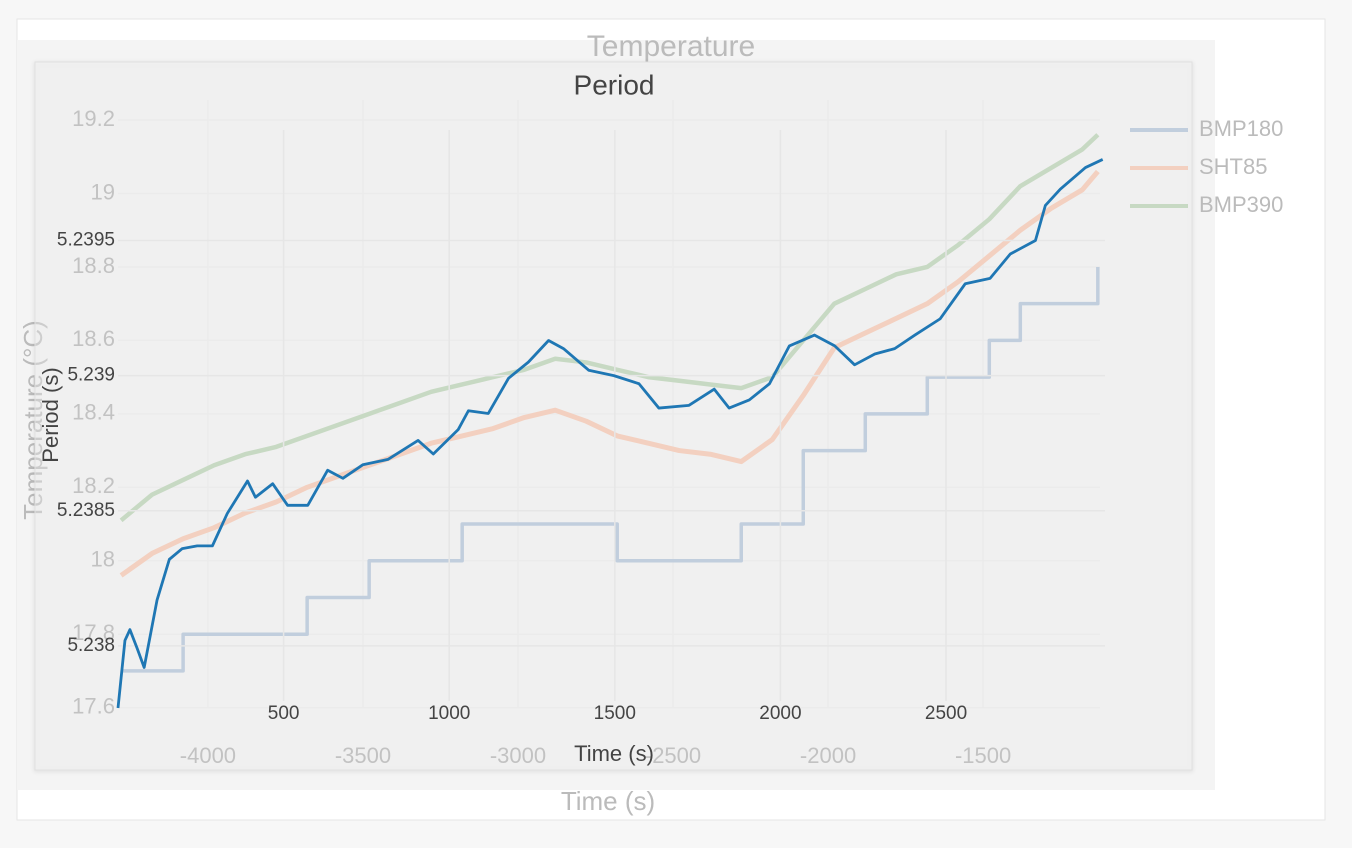 The height and width of the screenshot is (848, 1352). I want to click on x-tick-label: 2500, so click(946, 713).